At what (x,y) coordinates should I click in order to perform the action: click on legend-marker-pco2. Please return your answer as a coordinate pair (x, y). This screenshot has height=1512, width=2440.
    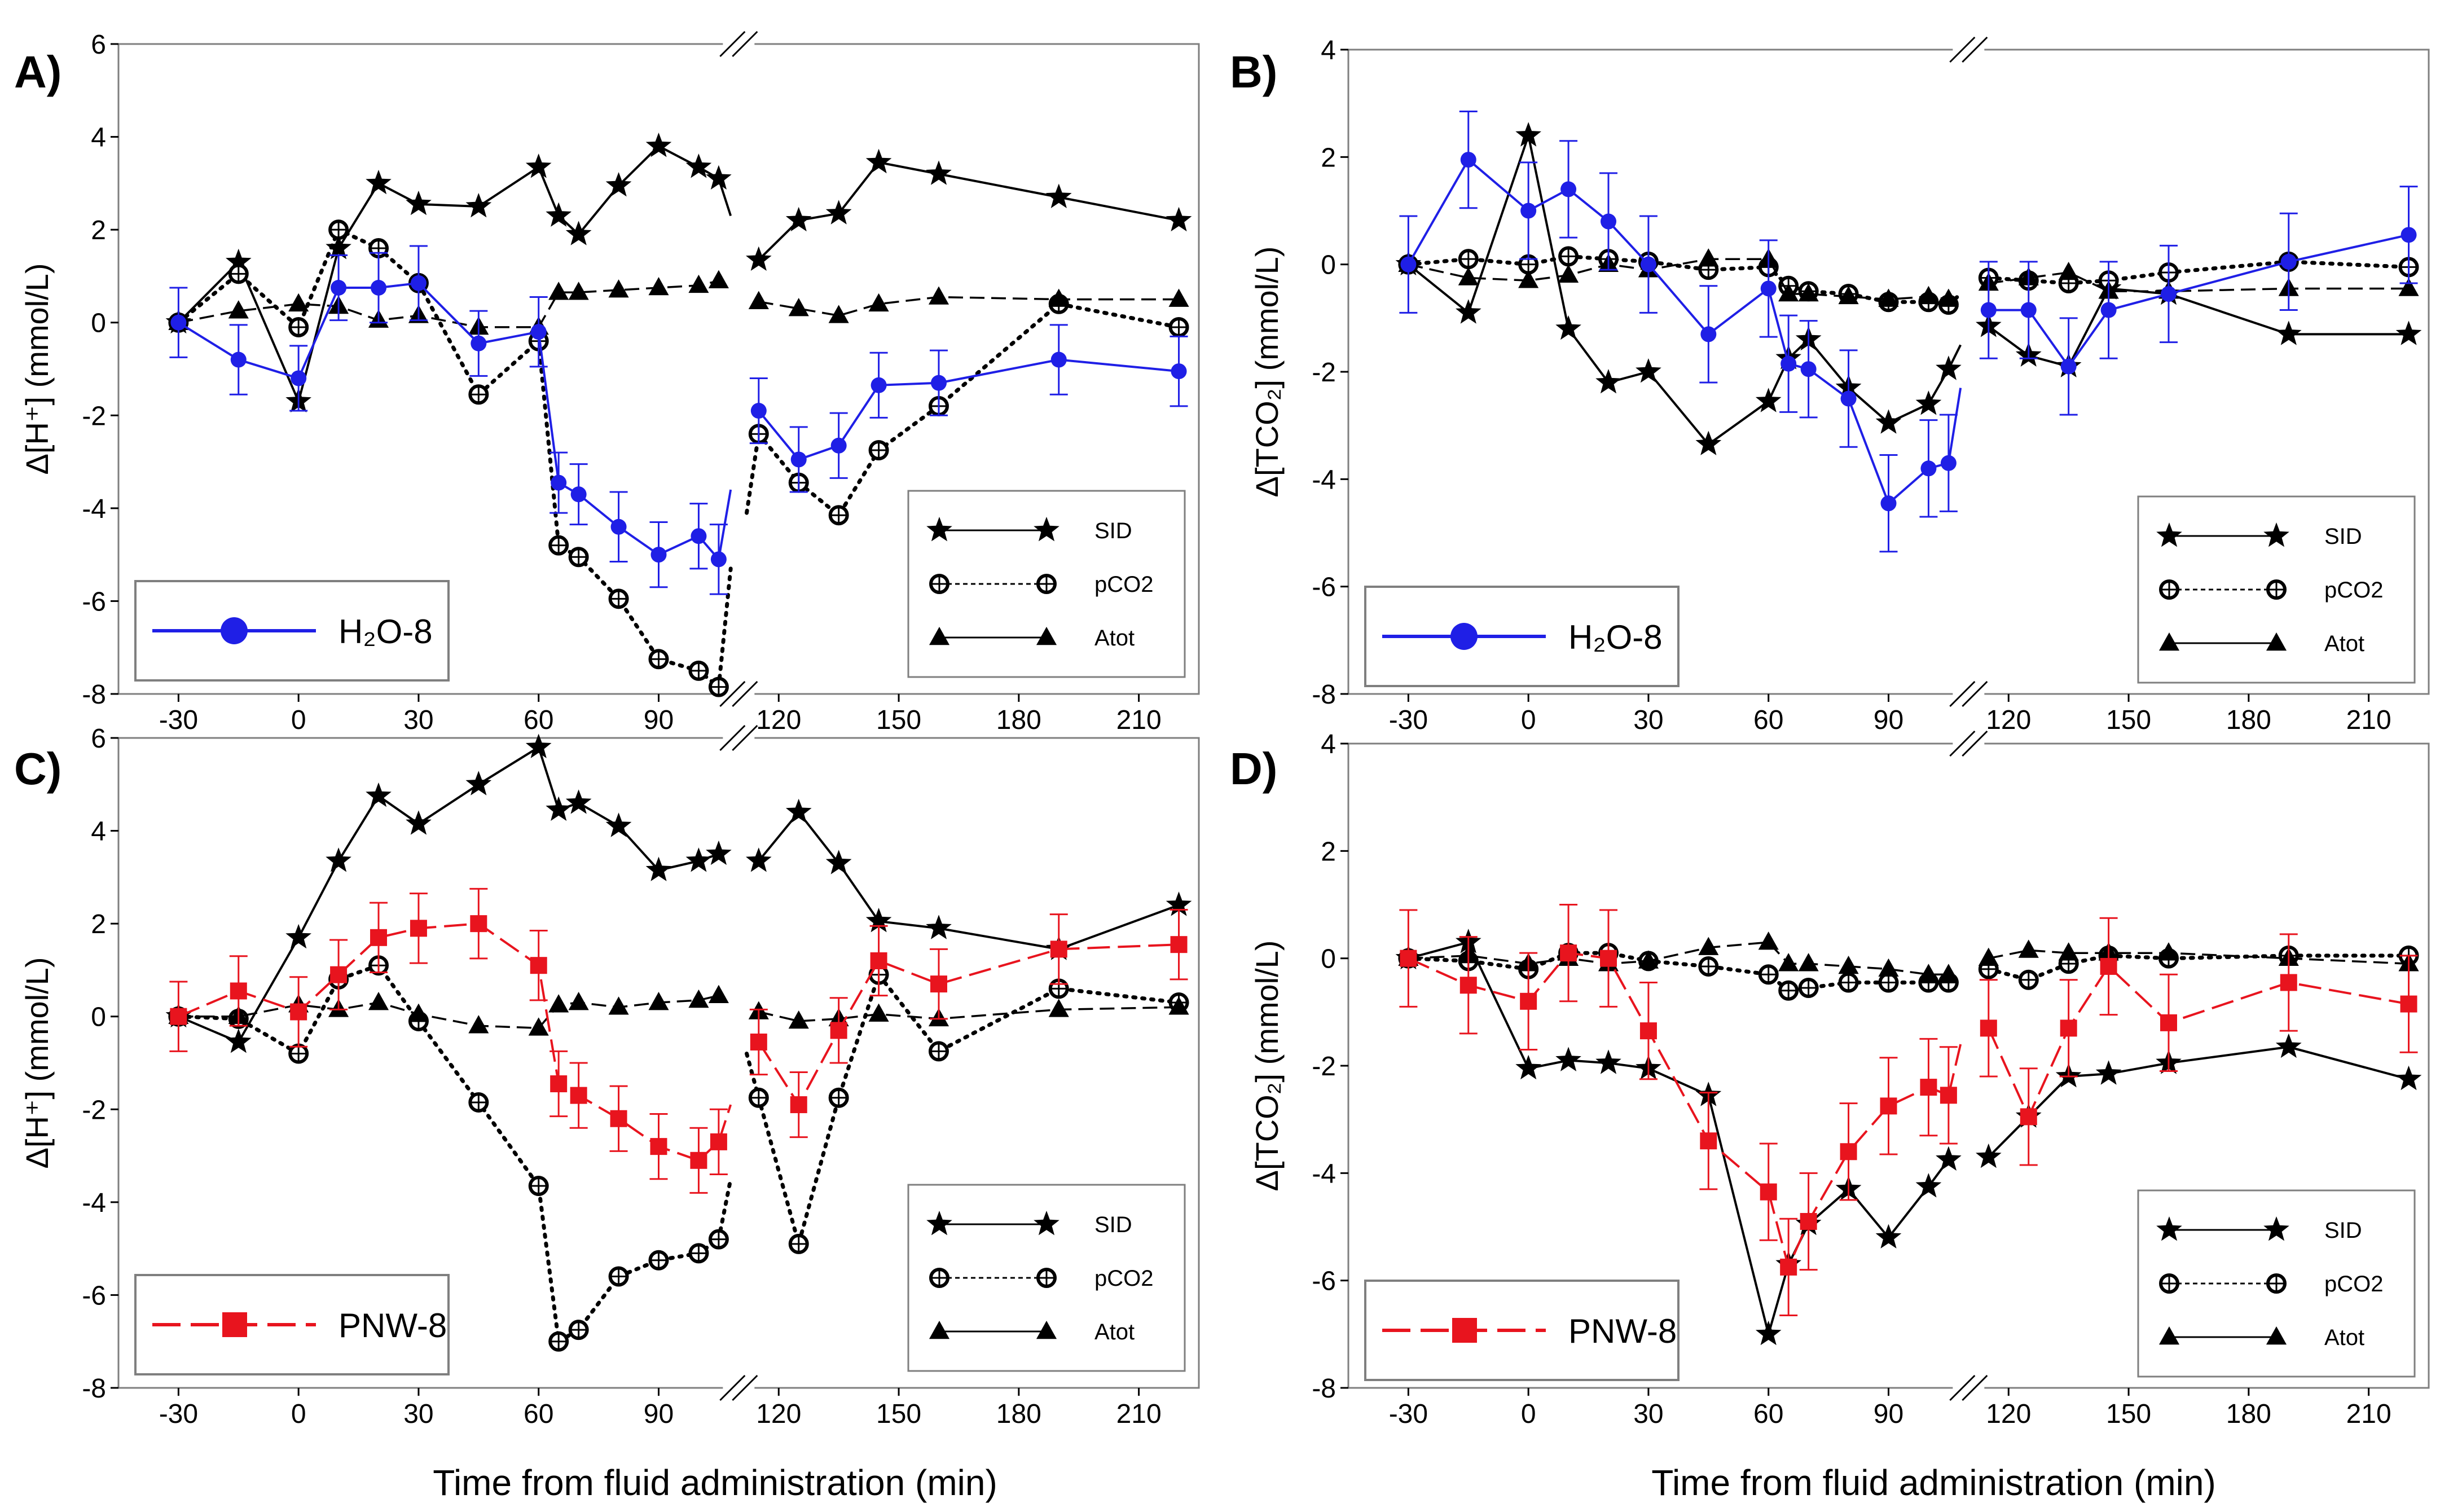
    Looking at the image, I should click on (2277, 1284).